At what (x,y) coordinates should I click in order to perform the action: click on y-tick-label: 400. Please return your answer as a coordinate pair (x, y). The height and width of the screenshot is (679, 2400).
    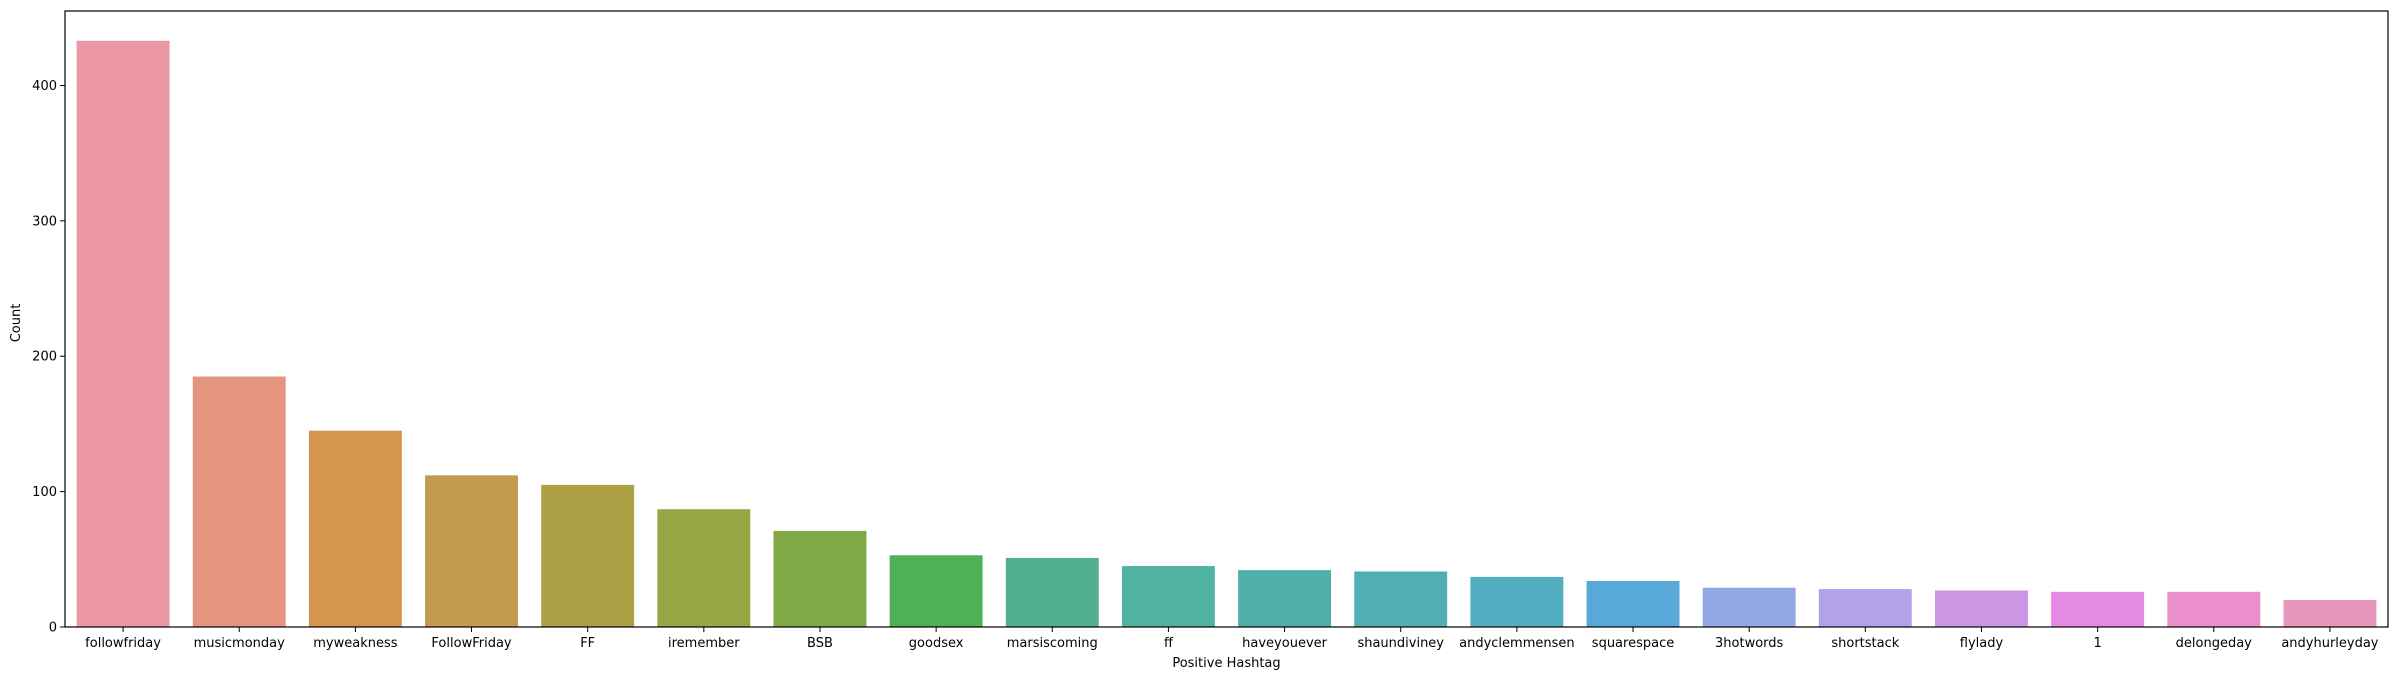
    Looking at the image, I should click on (44, 86).